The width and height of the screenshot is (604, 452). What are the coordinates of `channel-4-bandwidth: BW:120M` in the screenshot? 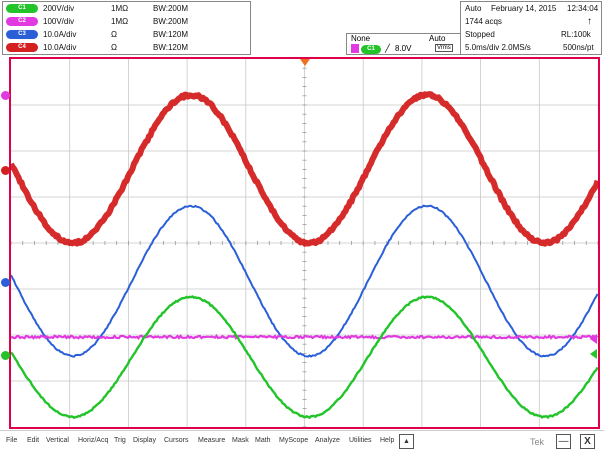 It's located at (170, 47).